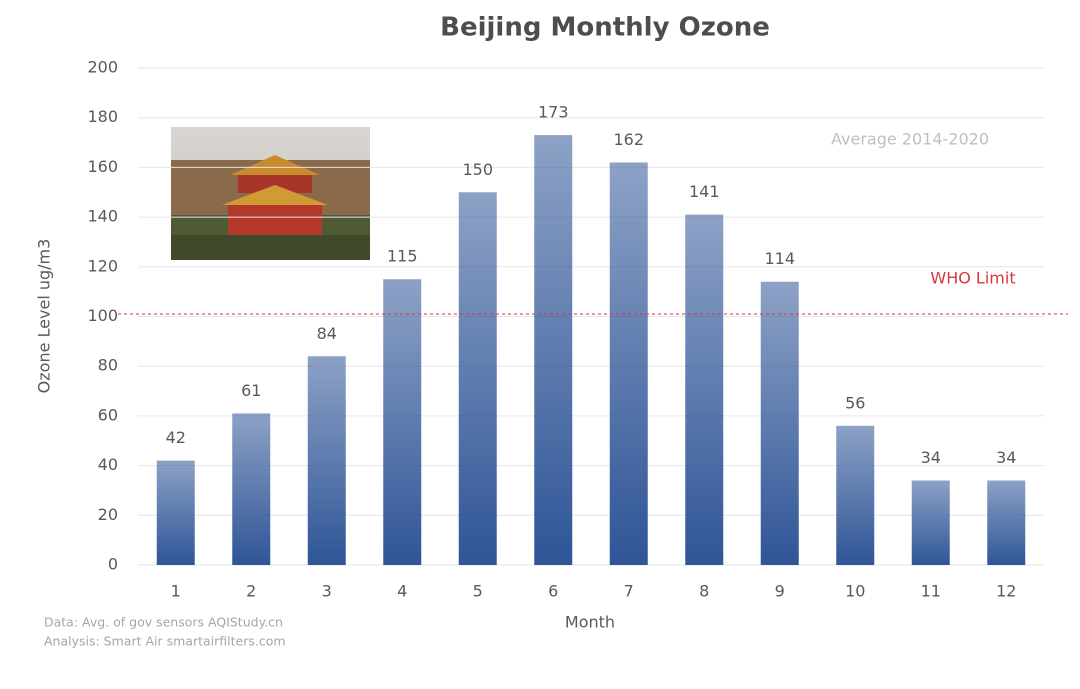  What do you see at coordinates (704, 591) in the screenshot?
I see `x-tick-label: 8` at bounding box center [704, 591].